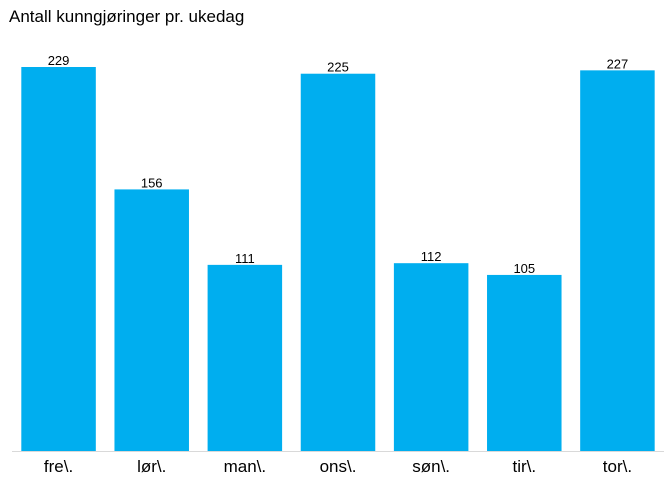 The width and height of the screenshot is (672, 480). What do you see at coordinates (524, 466) in the screenshot?
I see `x-tick-label: tir\.` at bounding box center [524, 466].